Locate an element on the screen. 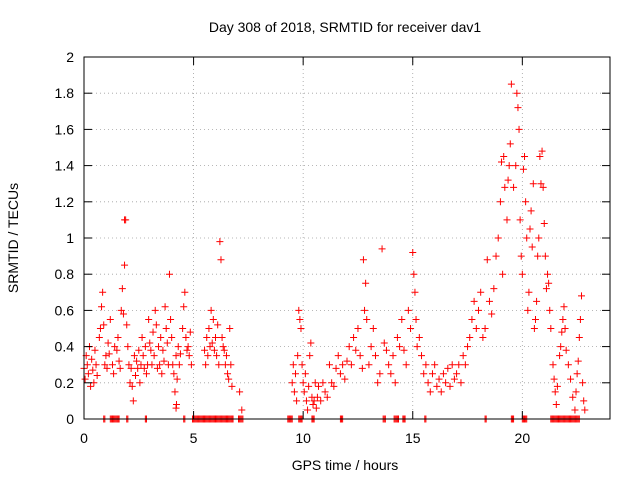 The image size is (640, 480). y-tick-label: 0.4 is located at coordinates (65, 347).